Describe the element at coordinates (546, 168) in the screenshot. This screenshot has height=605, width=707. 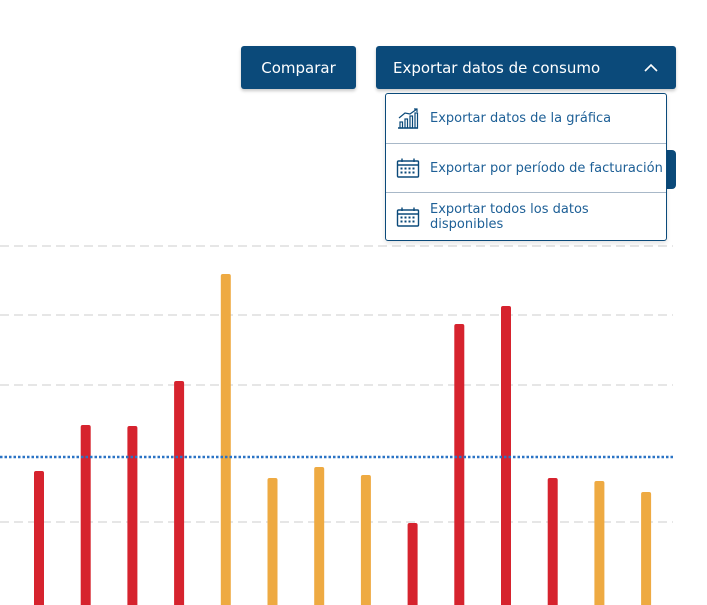
I see `menu-item-label: Exportar por período de facturación` at that location.